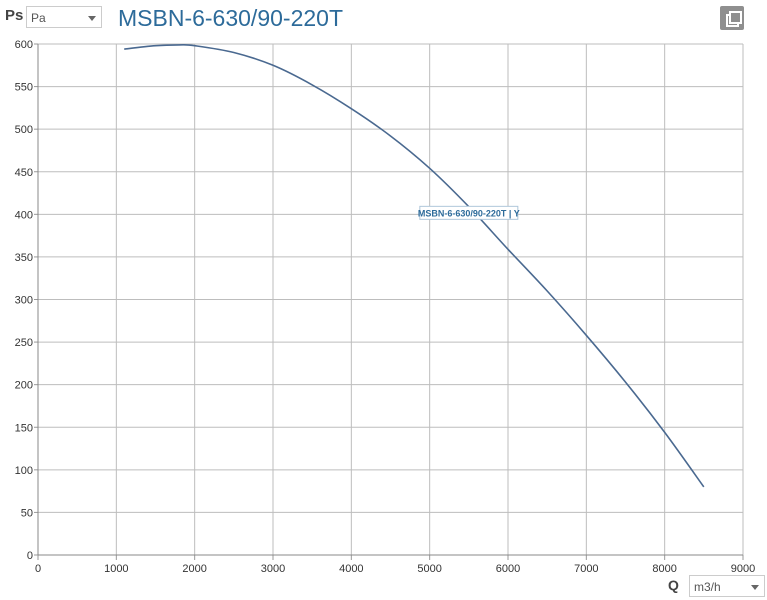  What do you see at coordinates (30, 556) in the screenshot?
I see `y-tick-label: 0` at bounding box center [30, 556].